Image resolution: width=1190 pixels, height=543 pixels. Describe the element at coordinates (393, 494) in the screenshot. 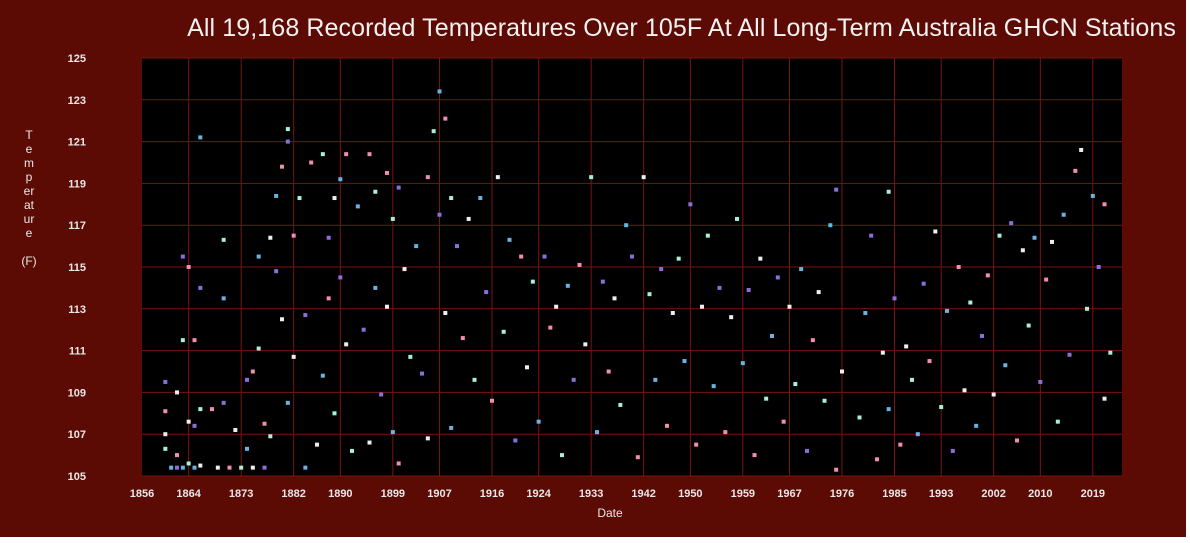

I see `x-tick-label: 1899` at that location.